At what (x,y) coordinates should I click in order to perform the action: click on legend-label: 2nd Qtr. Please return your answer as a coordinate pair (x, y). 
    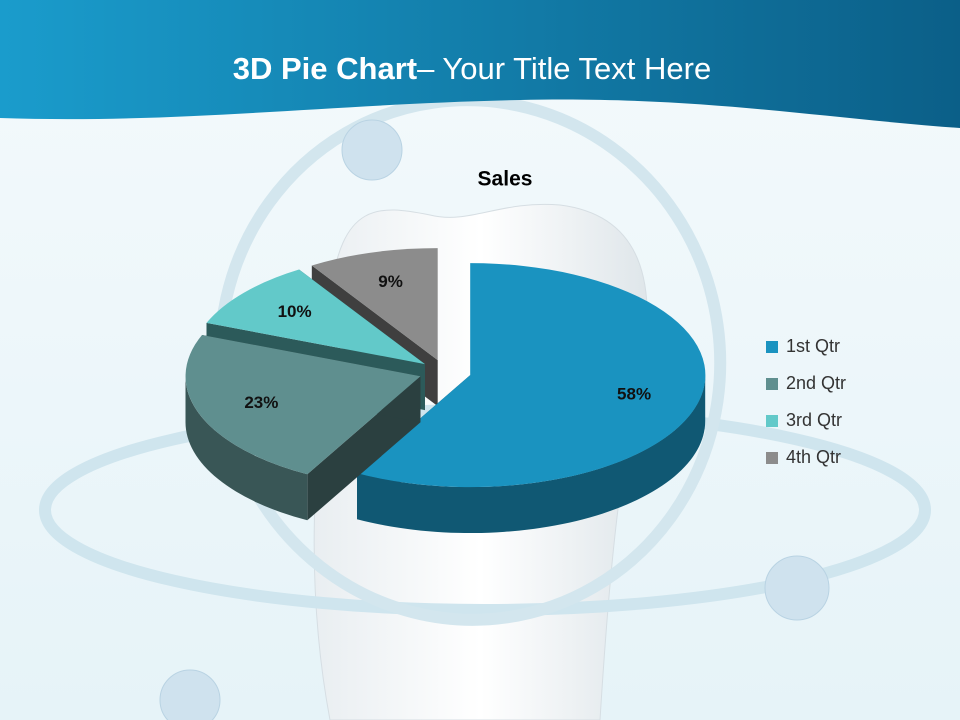
    Looking at the image, I should click on (816, 383).